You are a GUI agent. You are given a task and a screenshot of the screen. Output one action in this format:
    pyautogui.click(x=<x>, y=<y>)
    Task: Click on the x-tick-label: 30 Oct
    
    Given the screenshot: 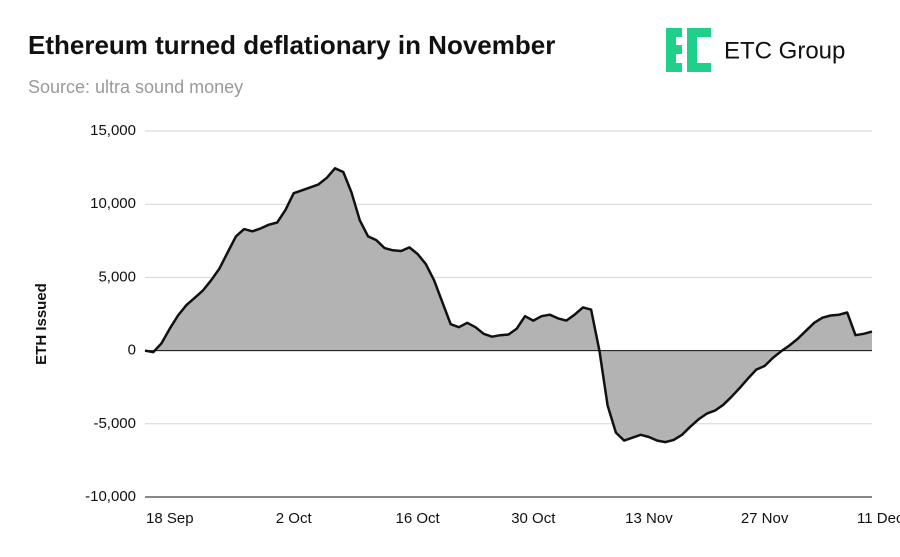 What is the action you would take?
    pyautogui.click(x=533, y=518)
    